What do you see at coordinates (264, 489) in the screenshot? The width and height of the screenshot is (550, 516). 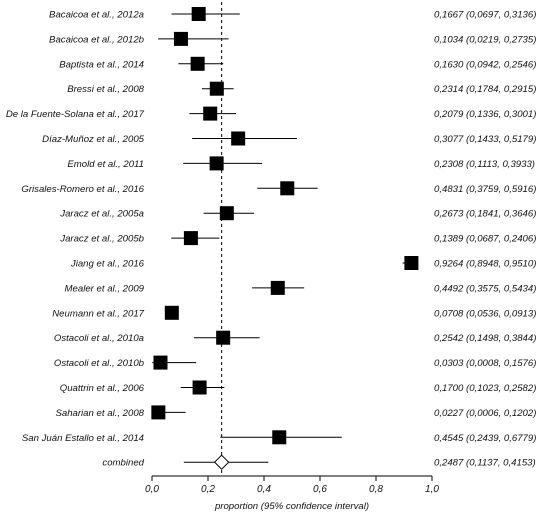 I see `x-tick-label: 0,4` at bounding box center [264, 489].